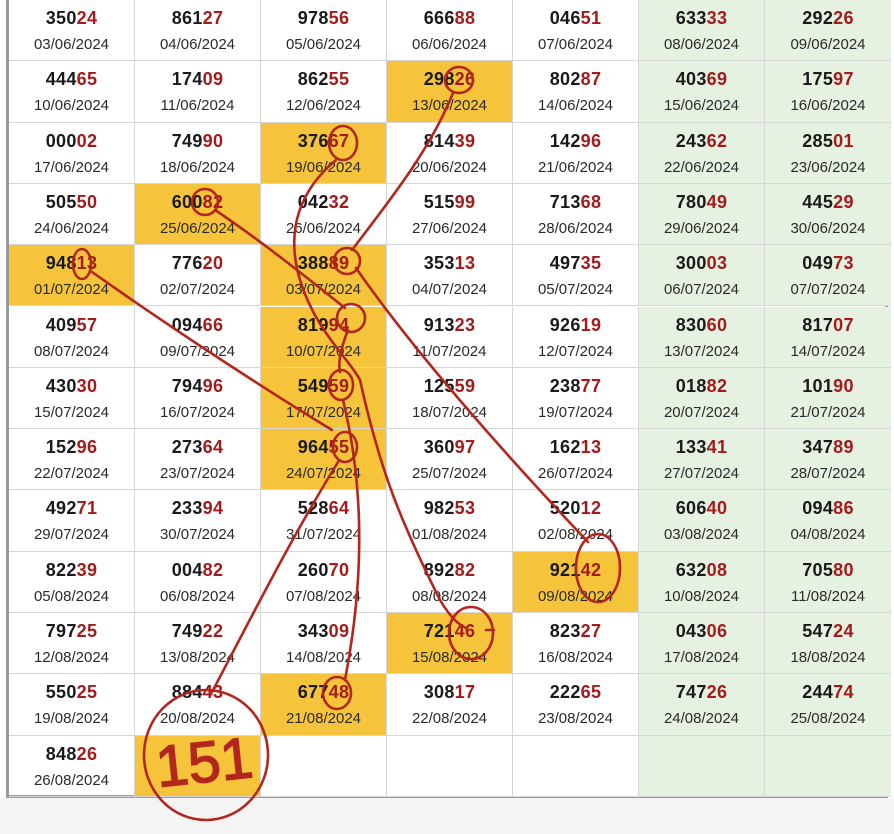 Image resolution: width=894 pixels, height=834 pixels. I want to click on result-date: 16/06/2024, so click(828, 106).